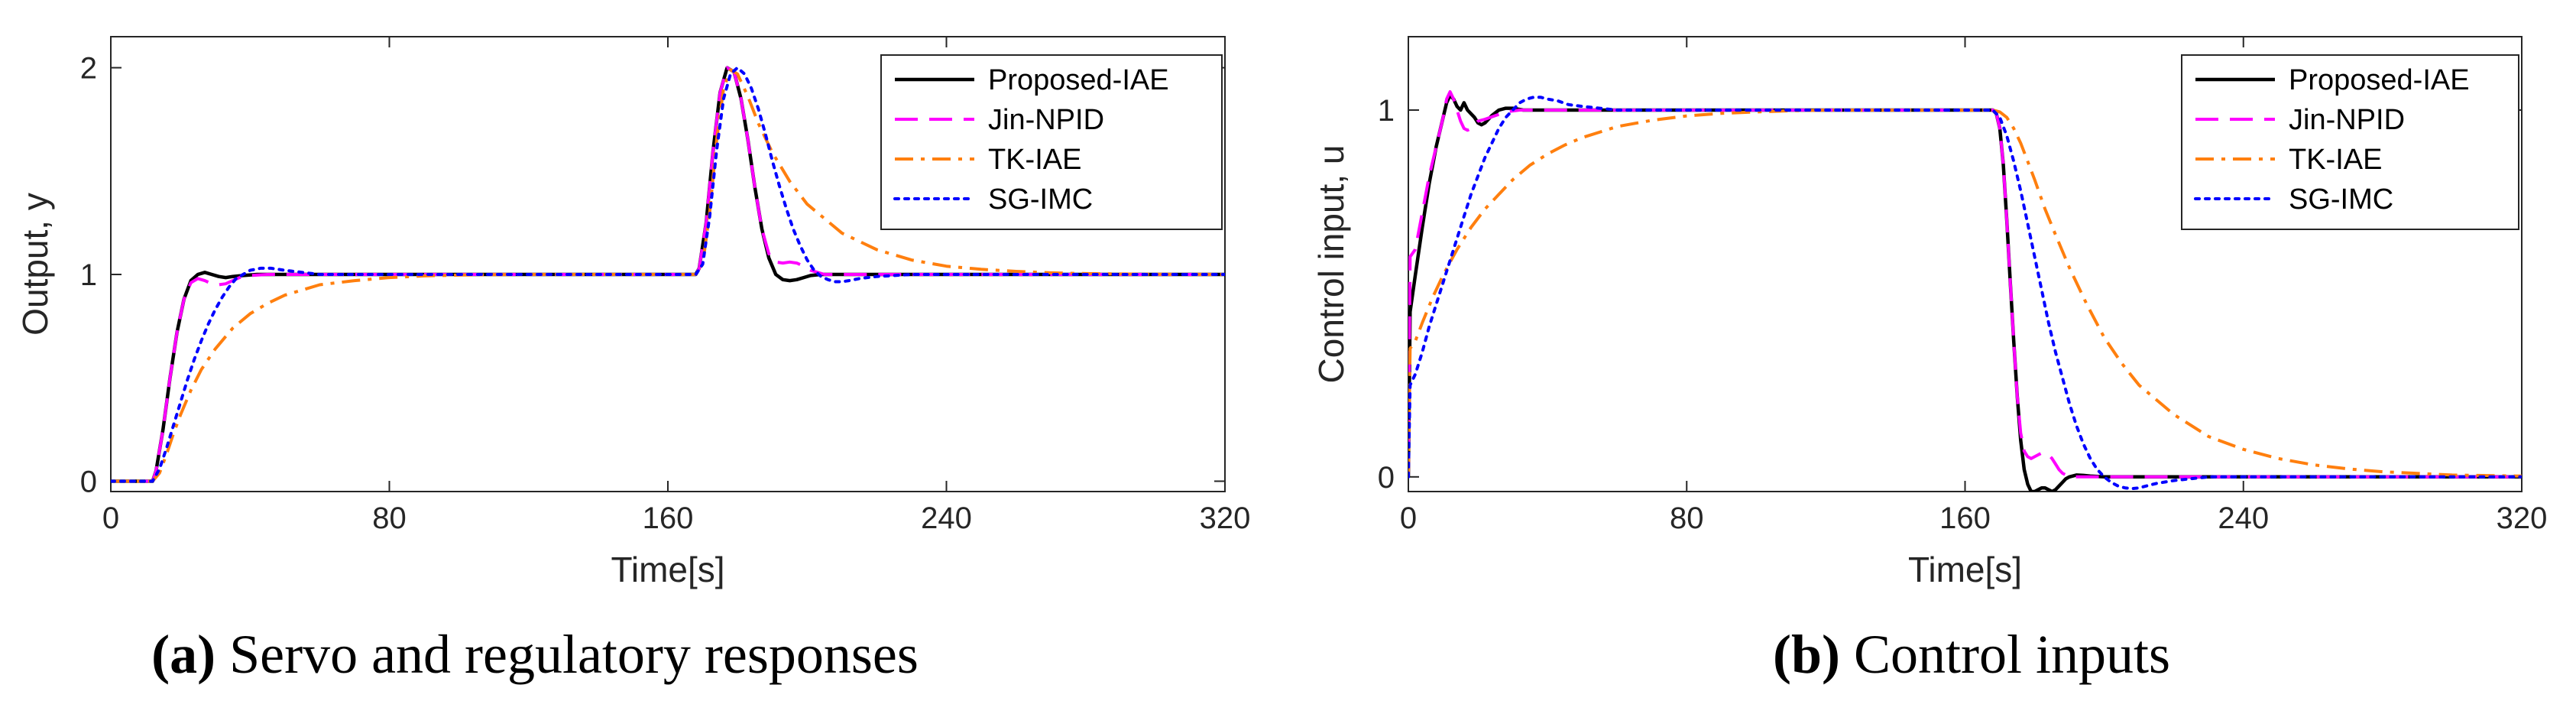 This screenshot has width=2576, height=727. What do you see at coordinates (567, 655) in the screenshot?
I see `caption-text: Servo and regulatory responses` at bounding box center [567, 655].